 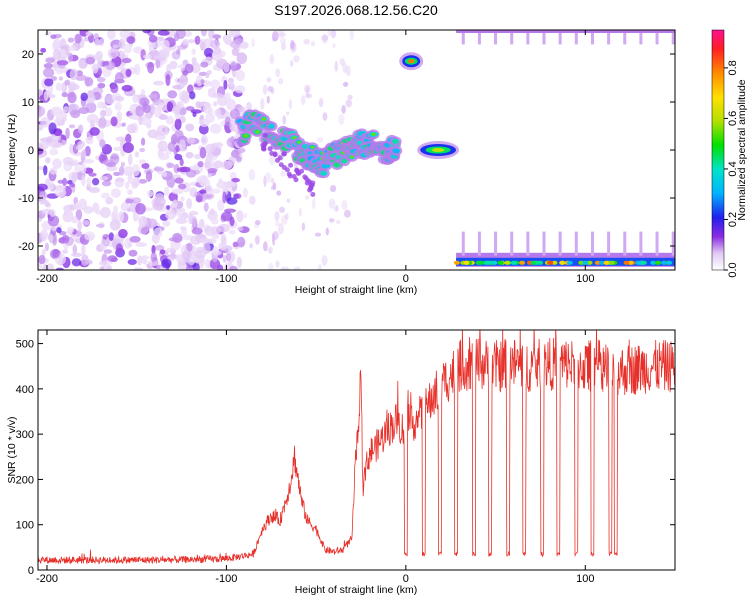 What do you see at coordinates (411, 61) in the screenshot?
I see `tone-20hz-peak` at bounding box center [411, 61].